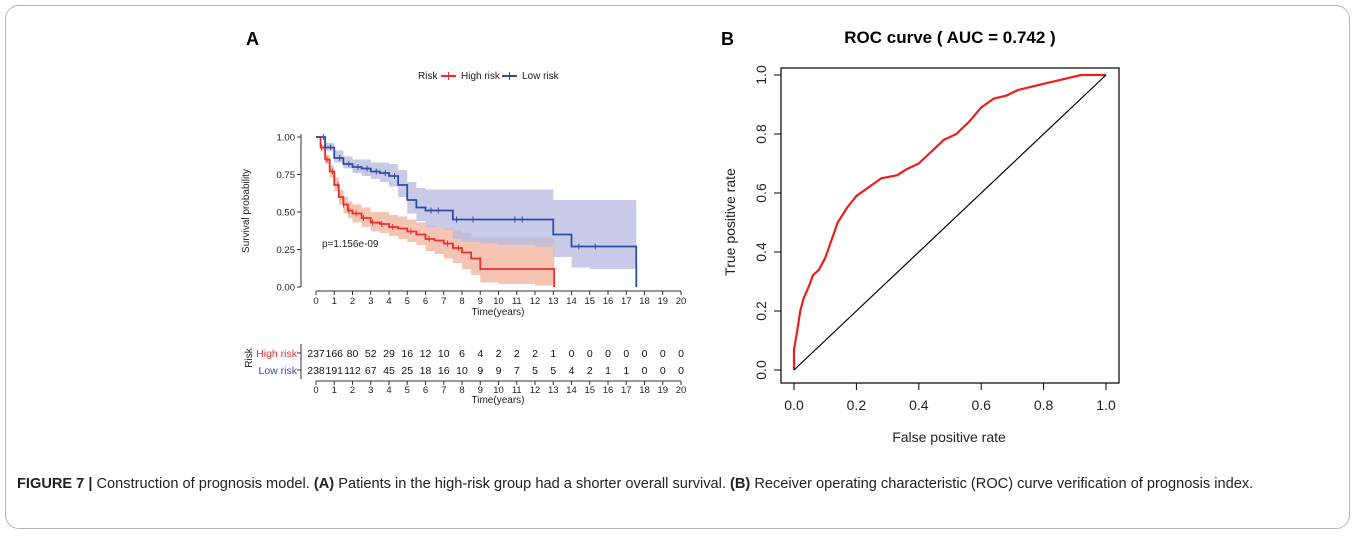  I want to click on risk-x-tick-label: 2, so click(352, 390).